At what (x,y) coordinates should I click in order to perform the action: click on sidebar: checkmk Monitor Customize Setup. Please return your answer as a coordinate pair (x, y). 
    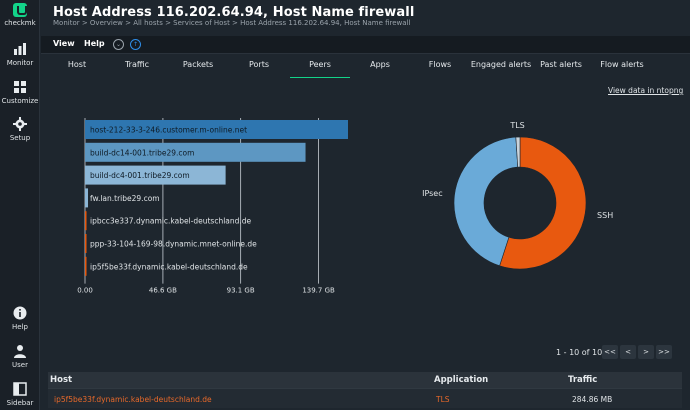
    Looking at the image, I should click on (20, 205).